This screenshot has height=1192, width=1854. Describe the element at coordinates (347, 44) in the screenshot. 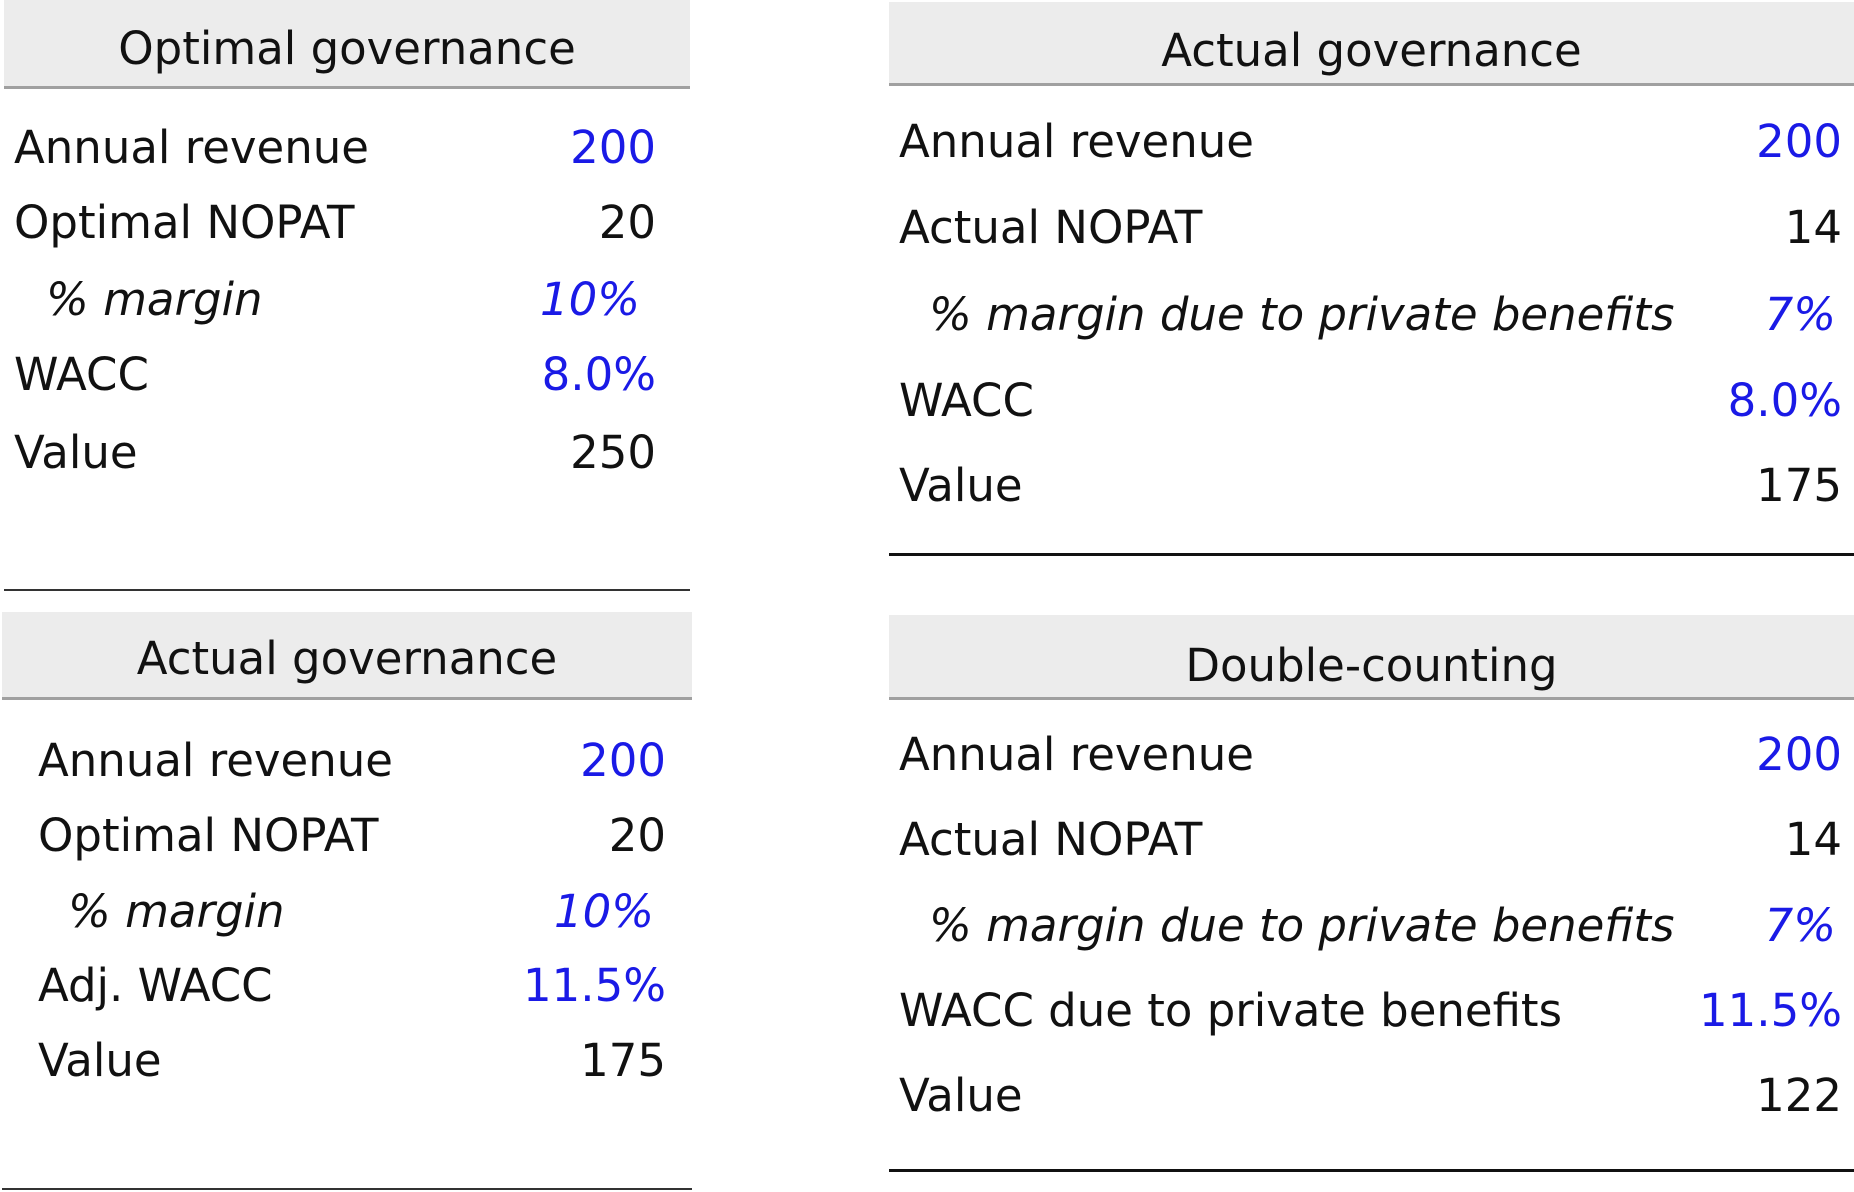

I see `panel-title: Optimal governance` at that location.